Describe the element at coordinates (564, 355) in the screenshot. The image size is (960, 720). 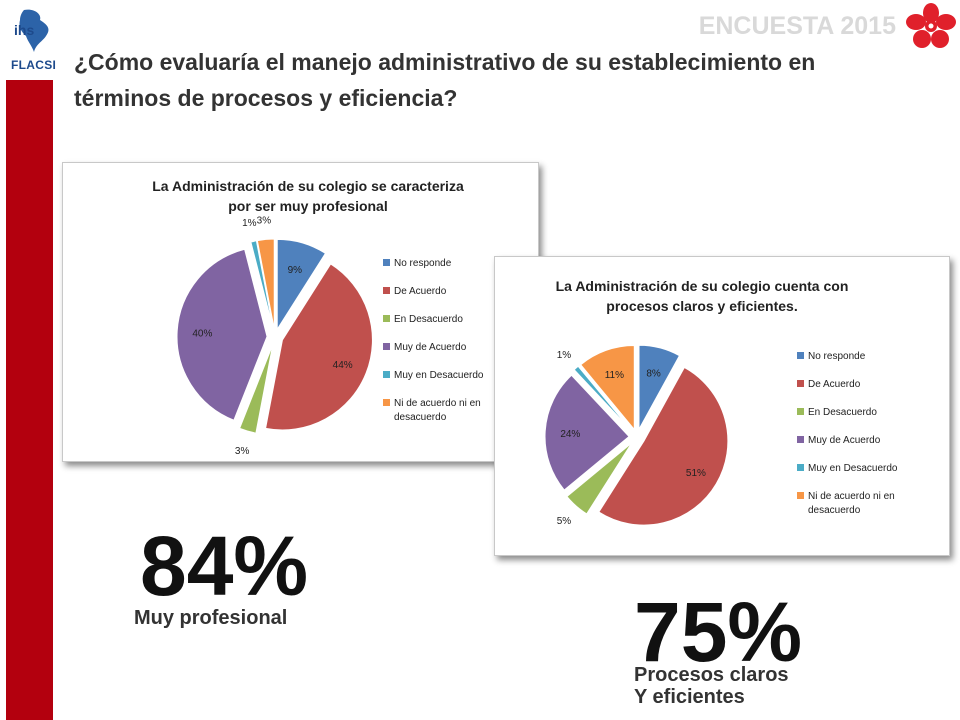
I see `data-label-p2-4: 1%` at that location.